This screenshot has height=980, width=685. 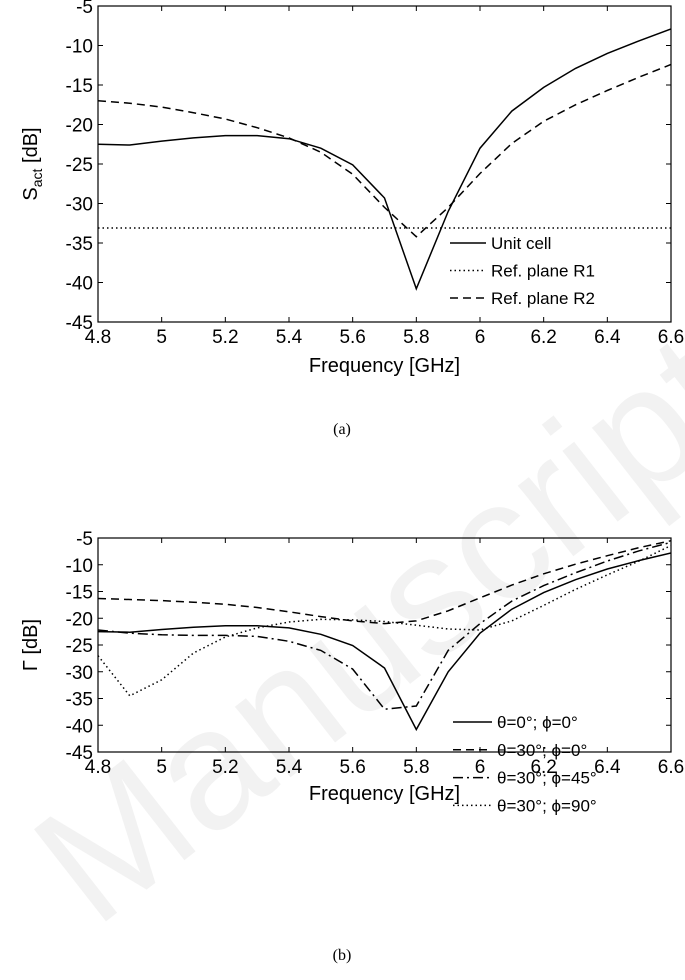 What do you see at coordinates (547, 805) in the screenshot?
I see `legend-label-4: θ=30°; ϕ=90°` at bounding box center [547, 805].